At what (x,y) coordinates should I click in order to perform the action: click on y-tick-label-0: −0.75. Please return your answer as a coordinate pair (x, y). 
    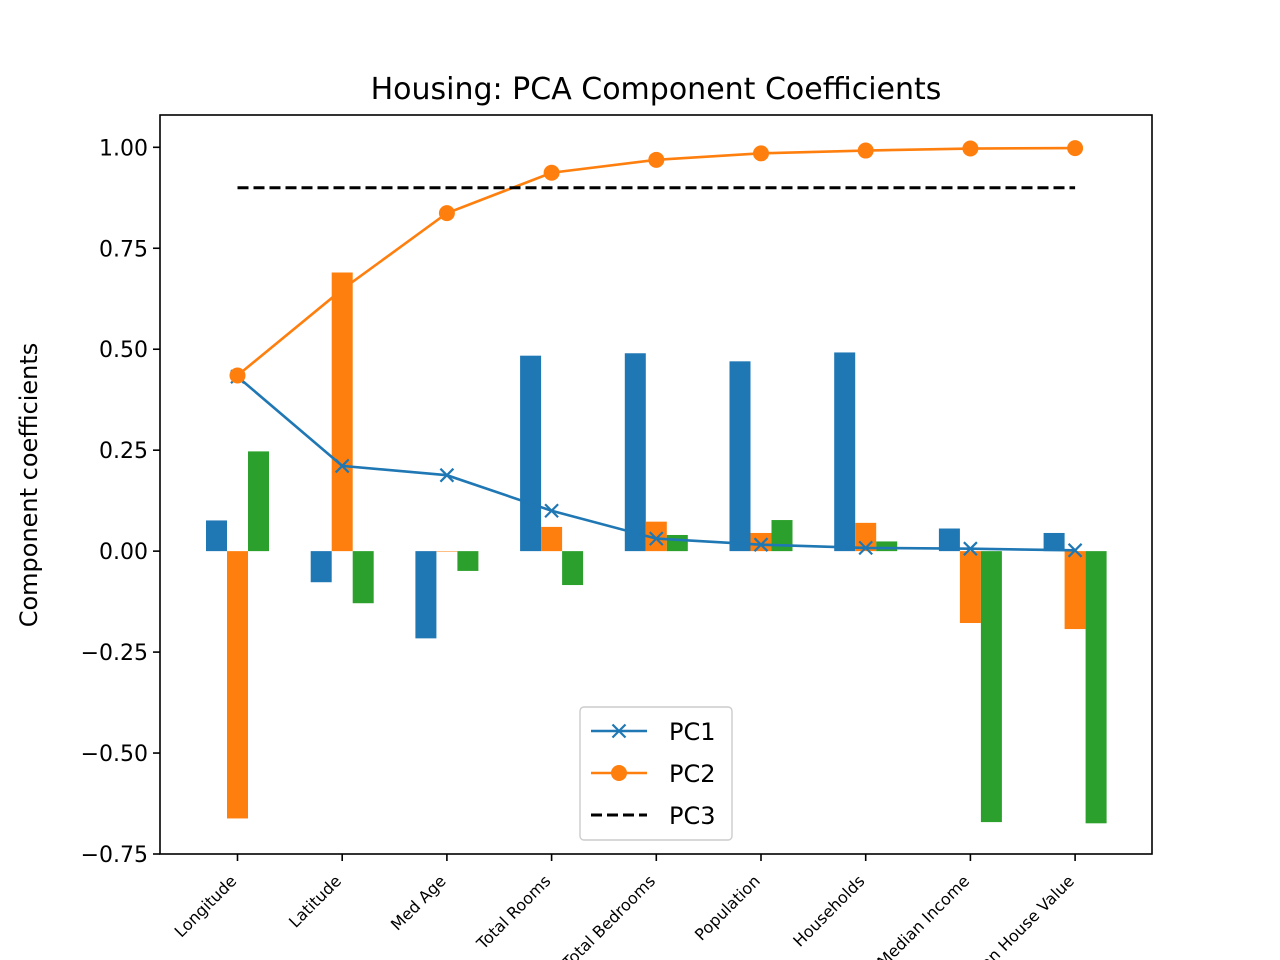
    Looking at the image, I should click on (114, 855).